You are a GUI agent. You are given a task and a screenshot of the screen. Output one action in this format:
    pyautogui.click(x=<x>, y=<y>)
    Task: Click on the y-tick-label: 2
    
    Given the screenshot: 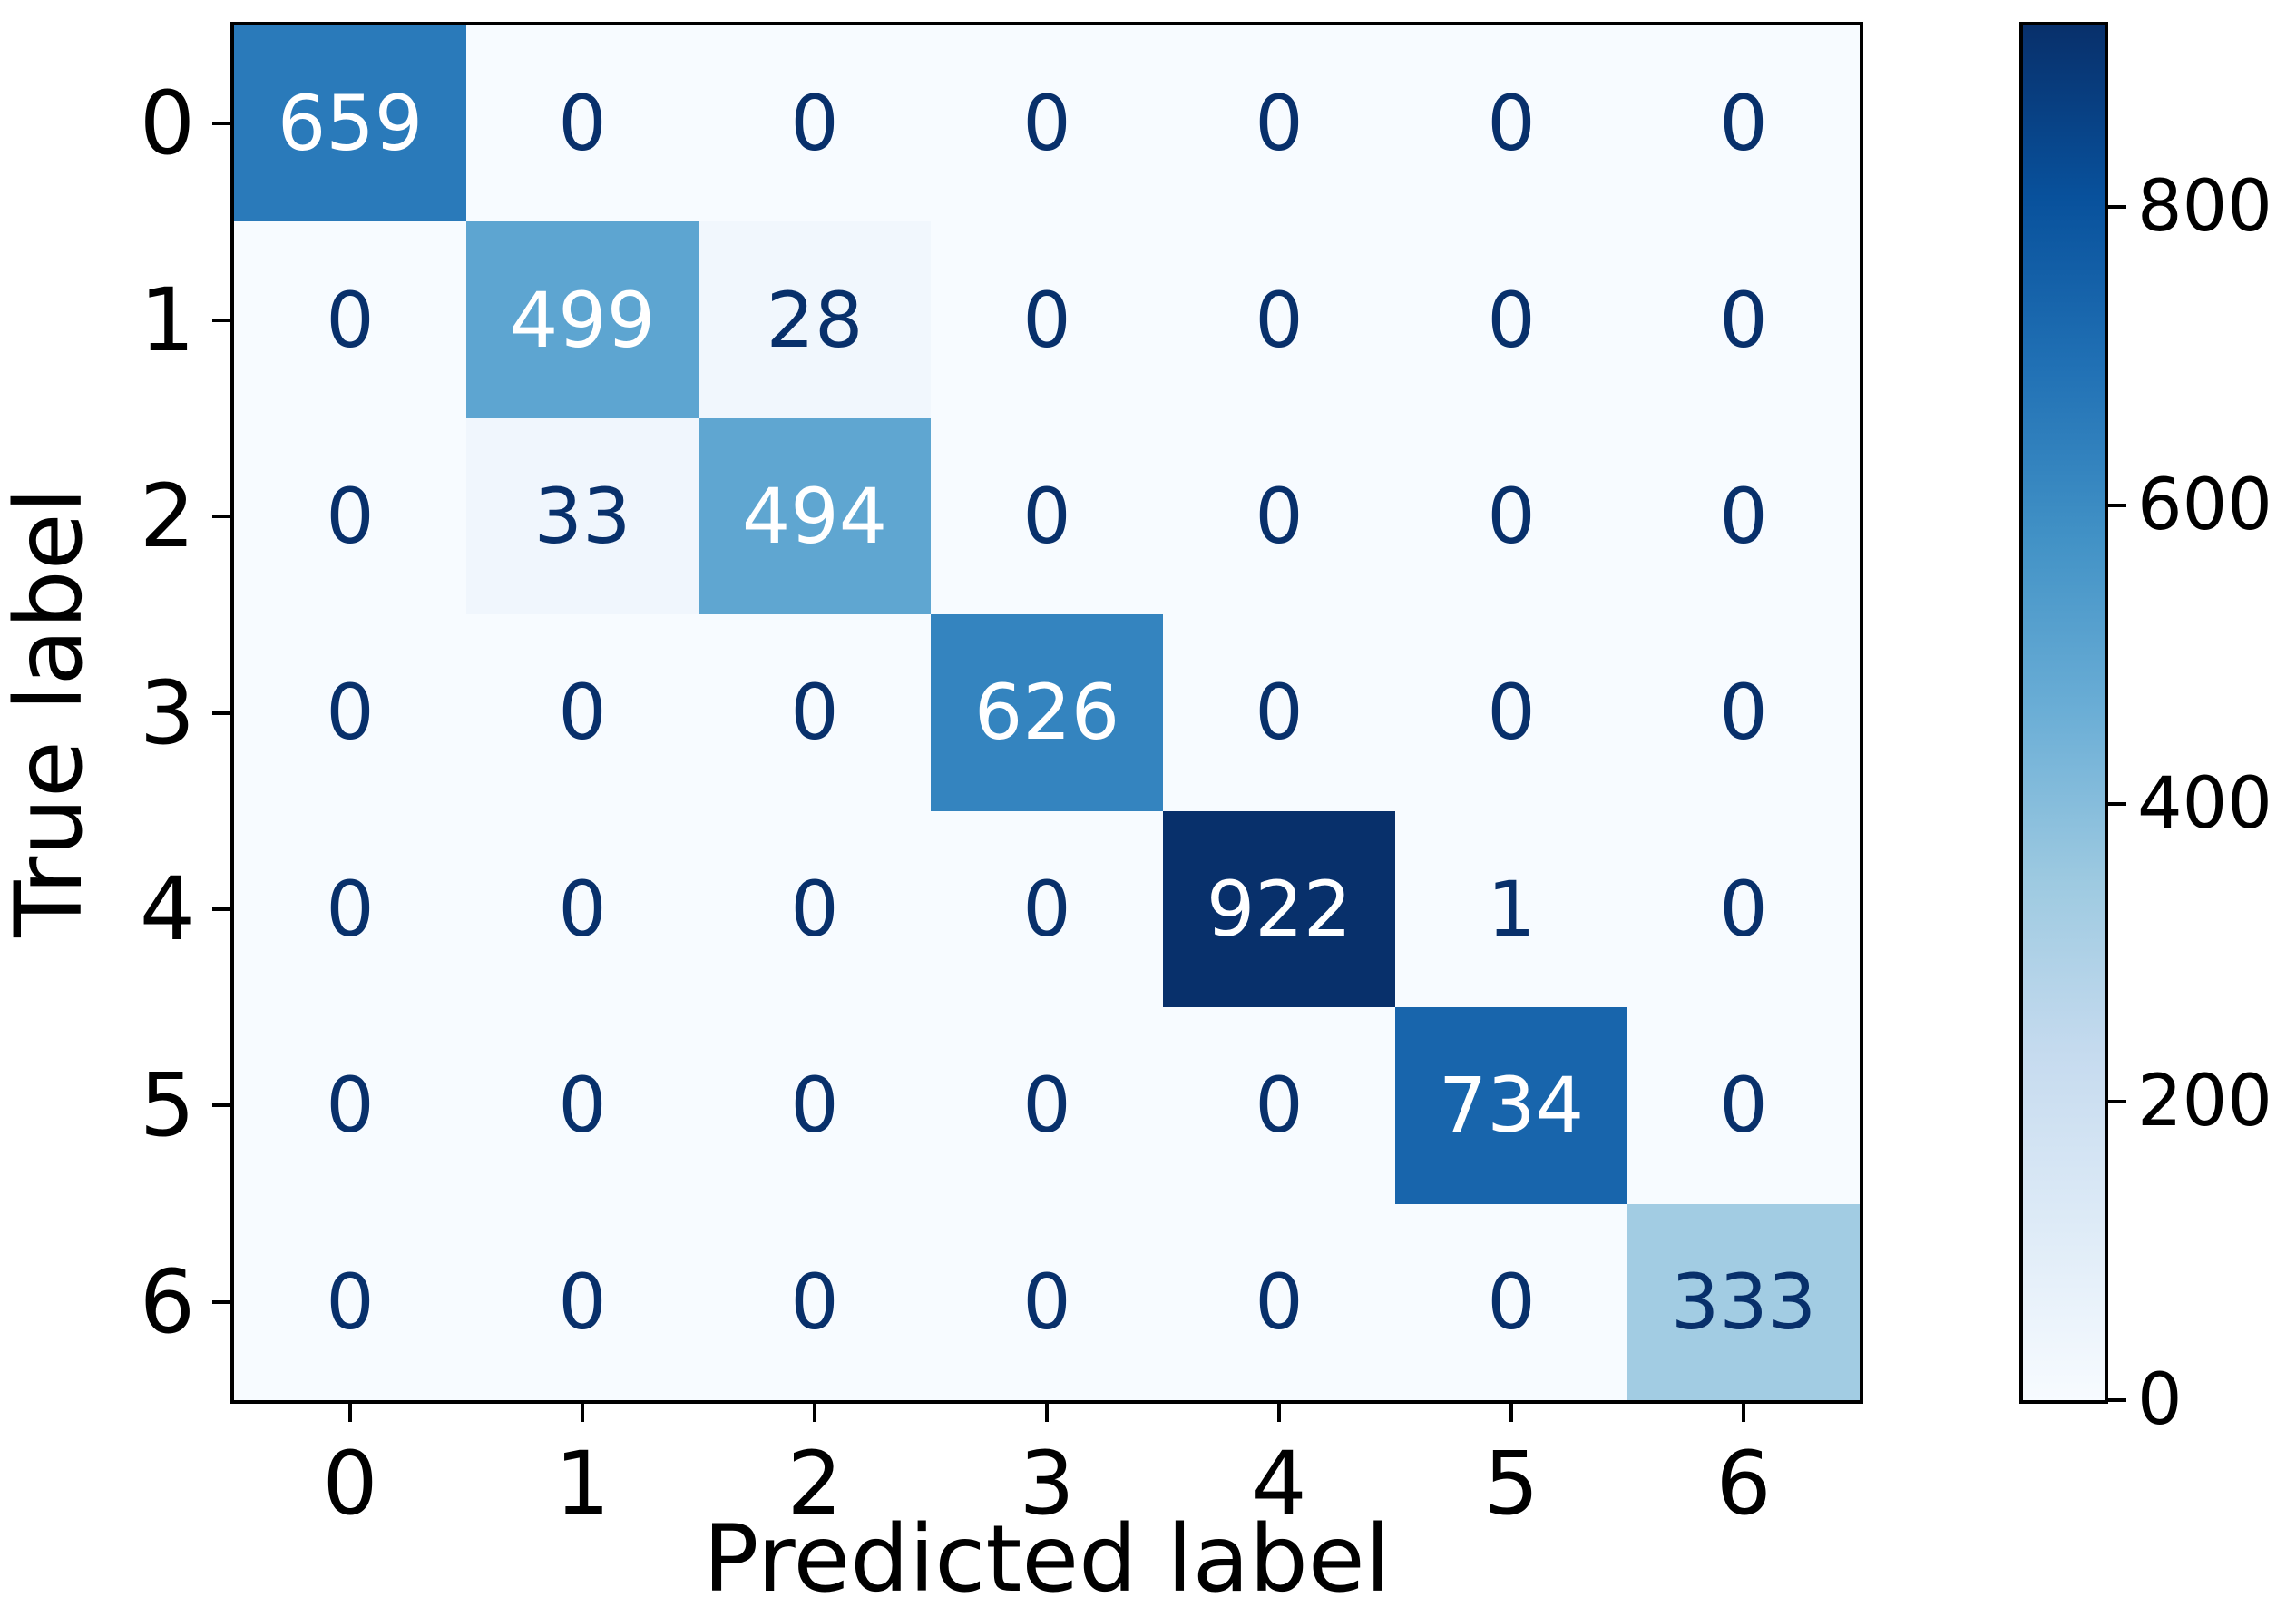 What is the action you would take?
    pyautogui.click(x=167, y=517)
    